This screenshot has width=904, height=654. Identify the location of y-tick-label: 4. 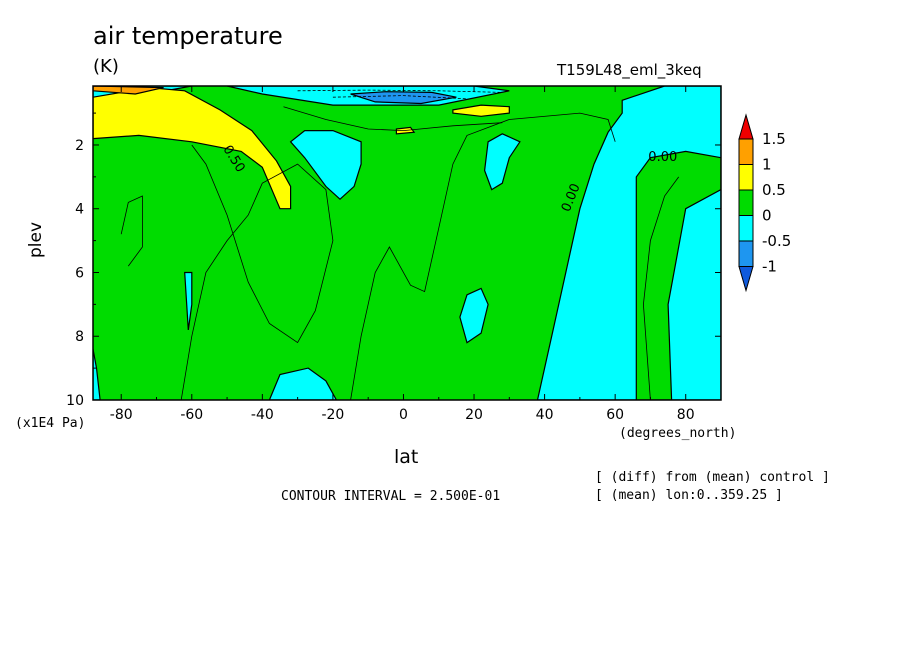
(79, 210).